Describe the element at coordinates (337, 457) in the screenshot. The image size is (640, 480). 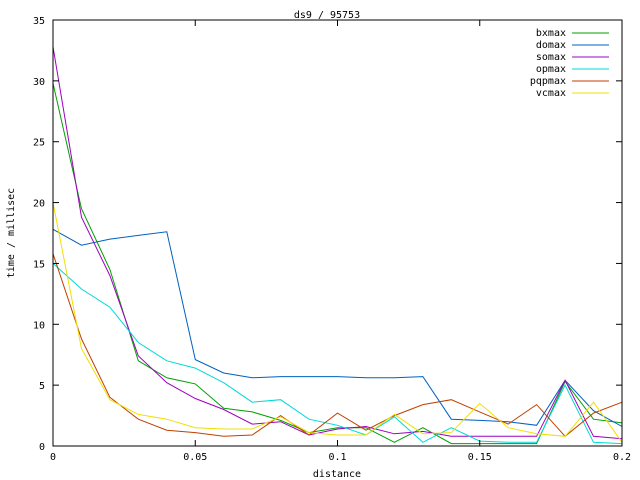
I see `x-tick-label: 0.1` at that location.